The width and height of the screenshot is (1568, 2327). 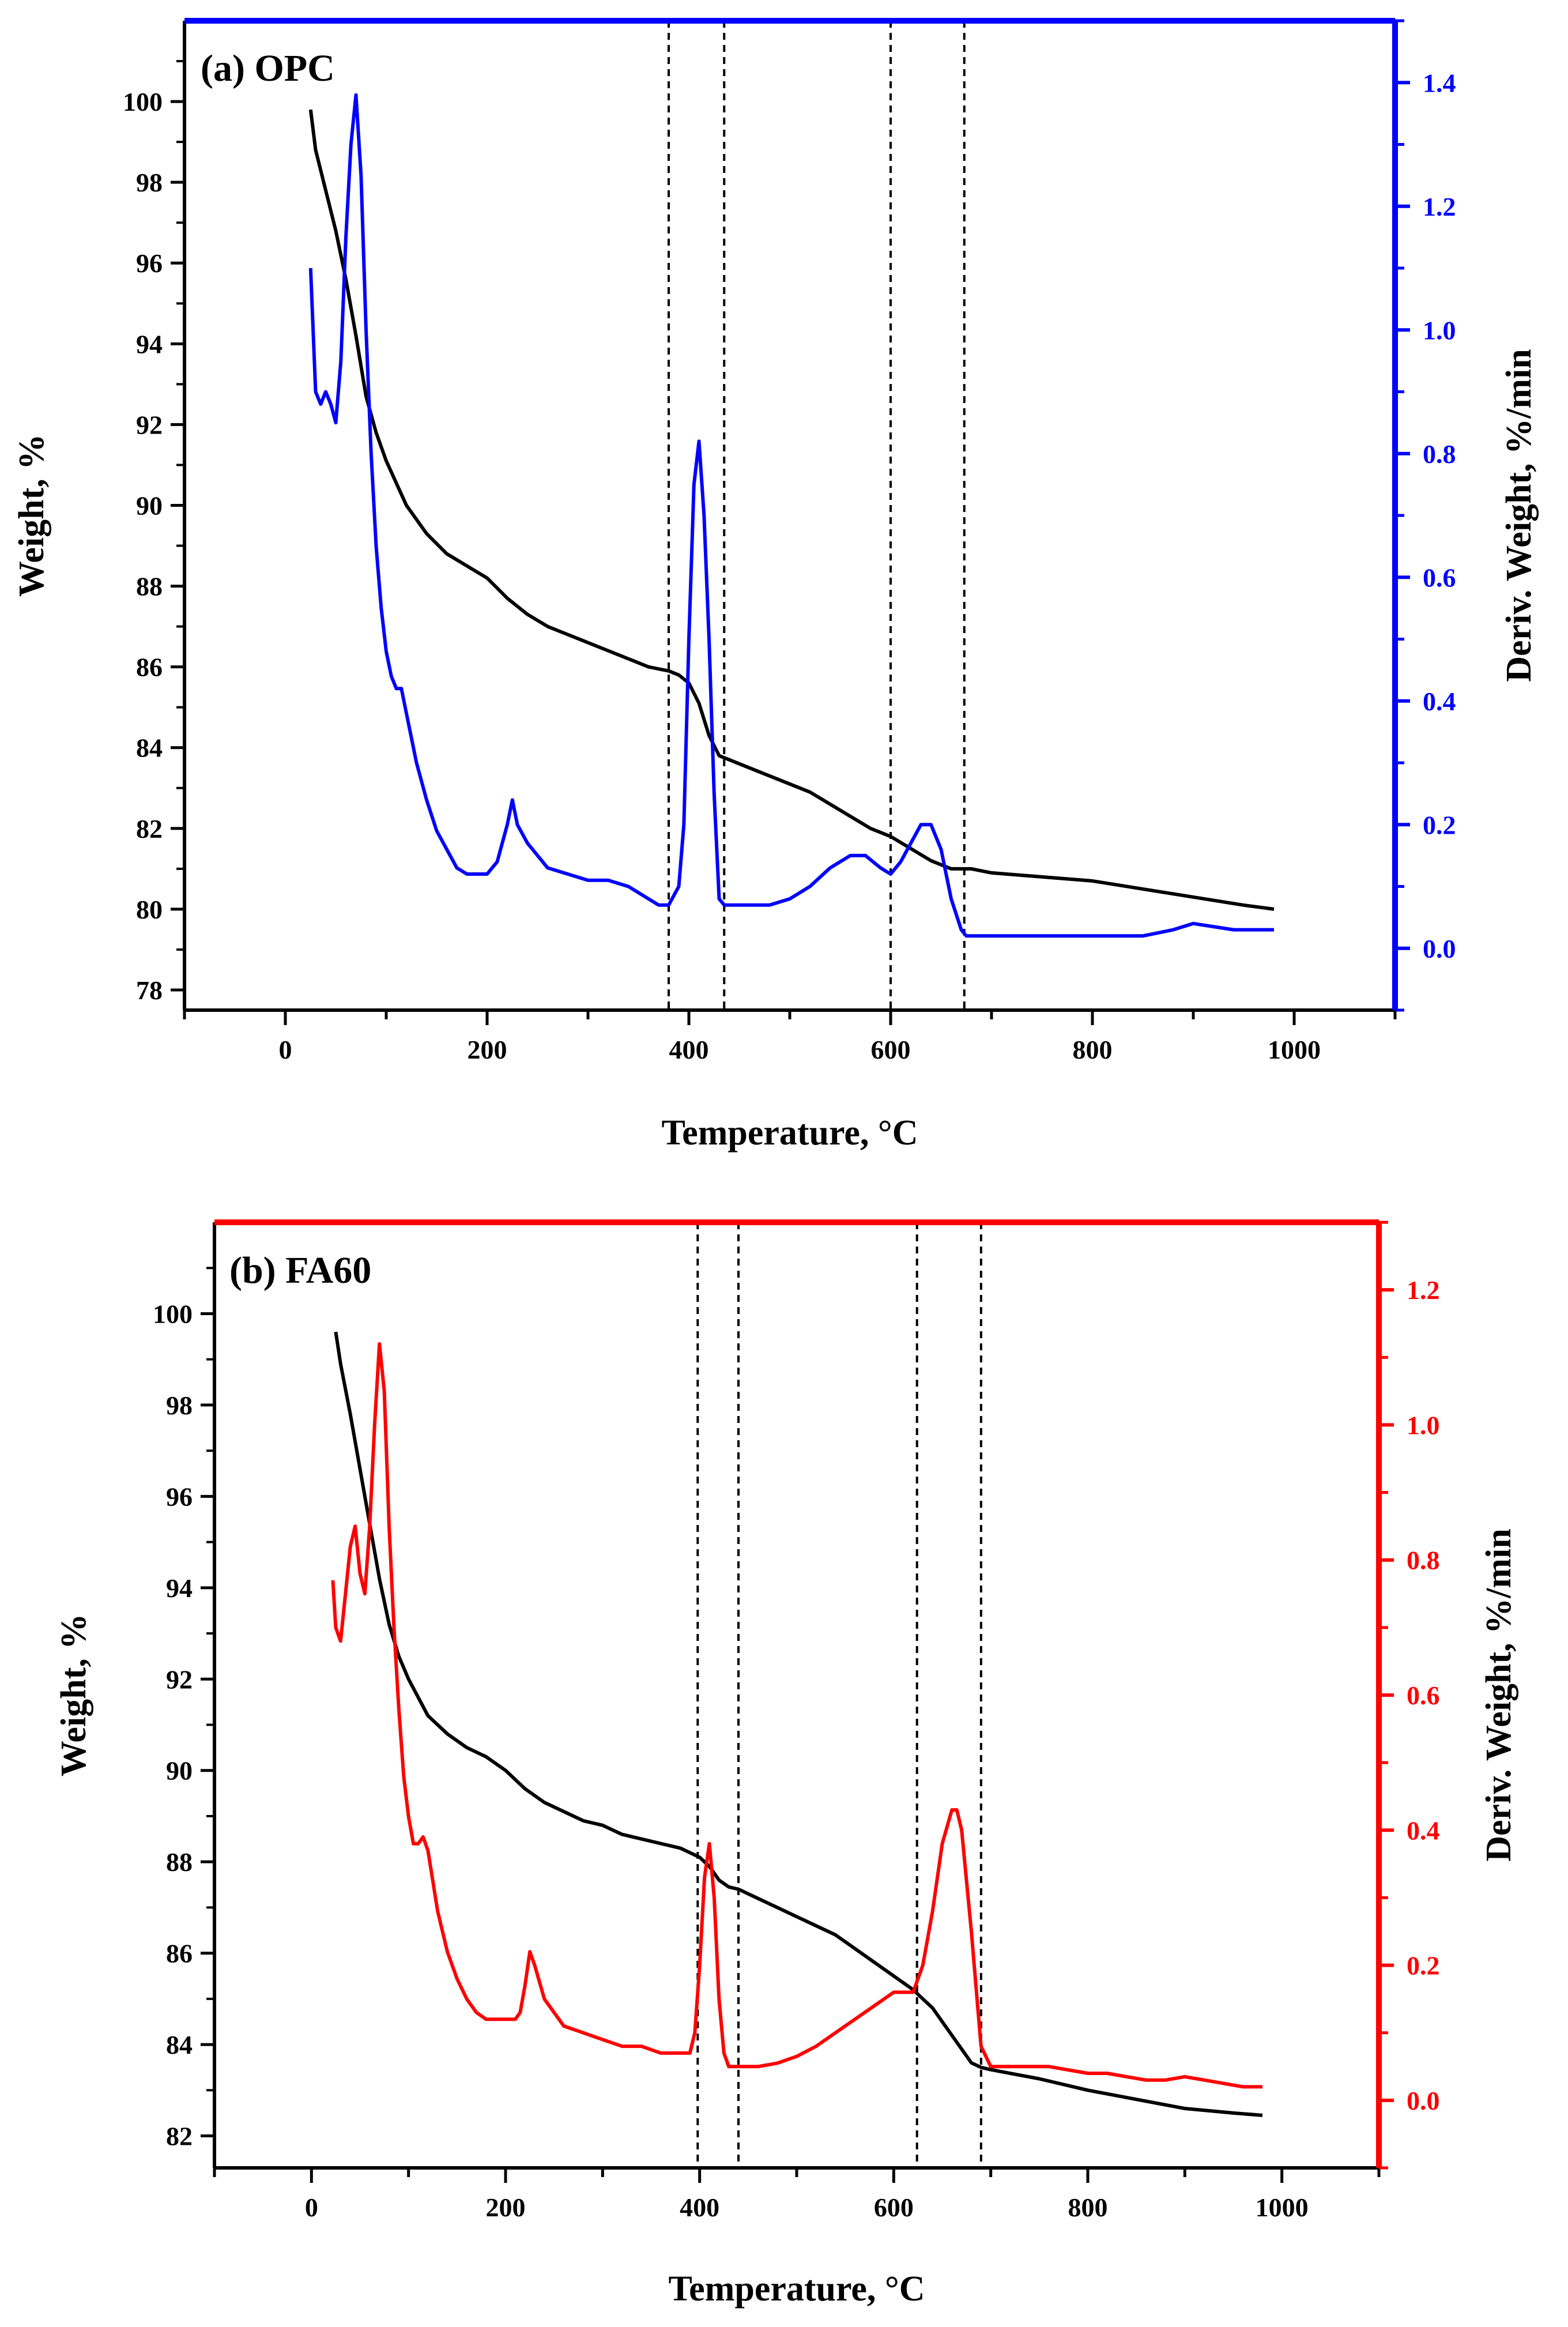 What do you see at coordinates (149, 910) in the screenshot?
I see `y-tick-label: 80` at bounding box center [149, 910].